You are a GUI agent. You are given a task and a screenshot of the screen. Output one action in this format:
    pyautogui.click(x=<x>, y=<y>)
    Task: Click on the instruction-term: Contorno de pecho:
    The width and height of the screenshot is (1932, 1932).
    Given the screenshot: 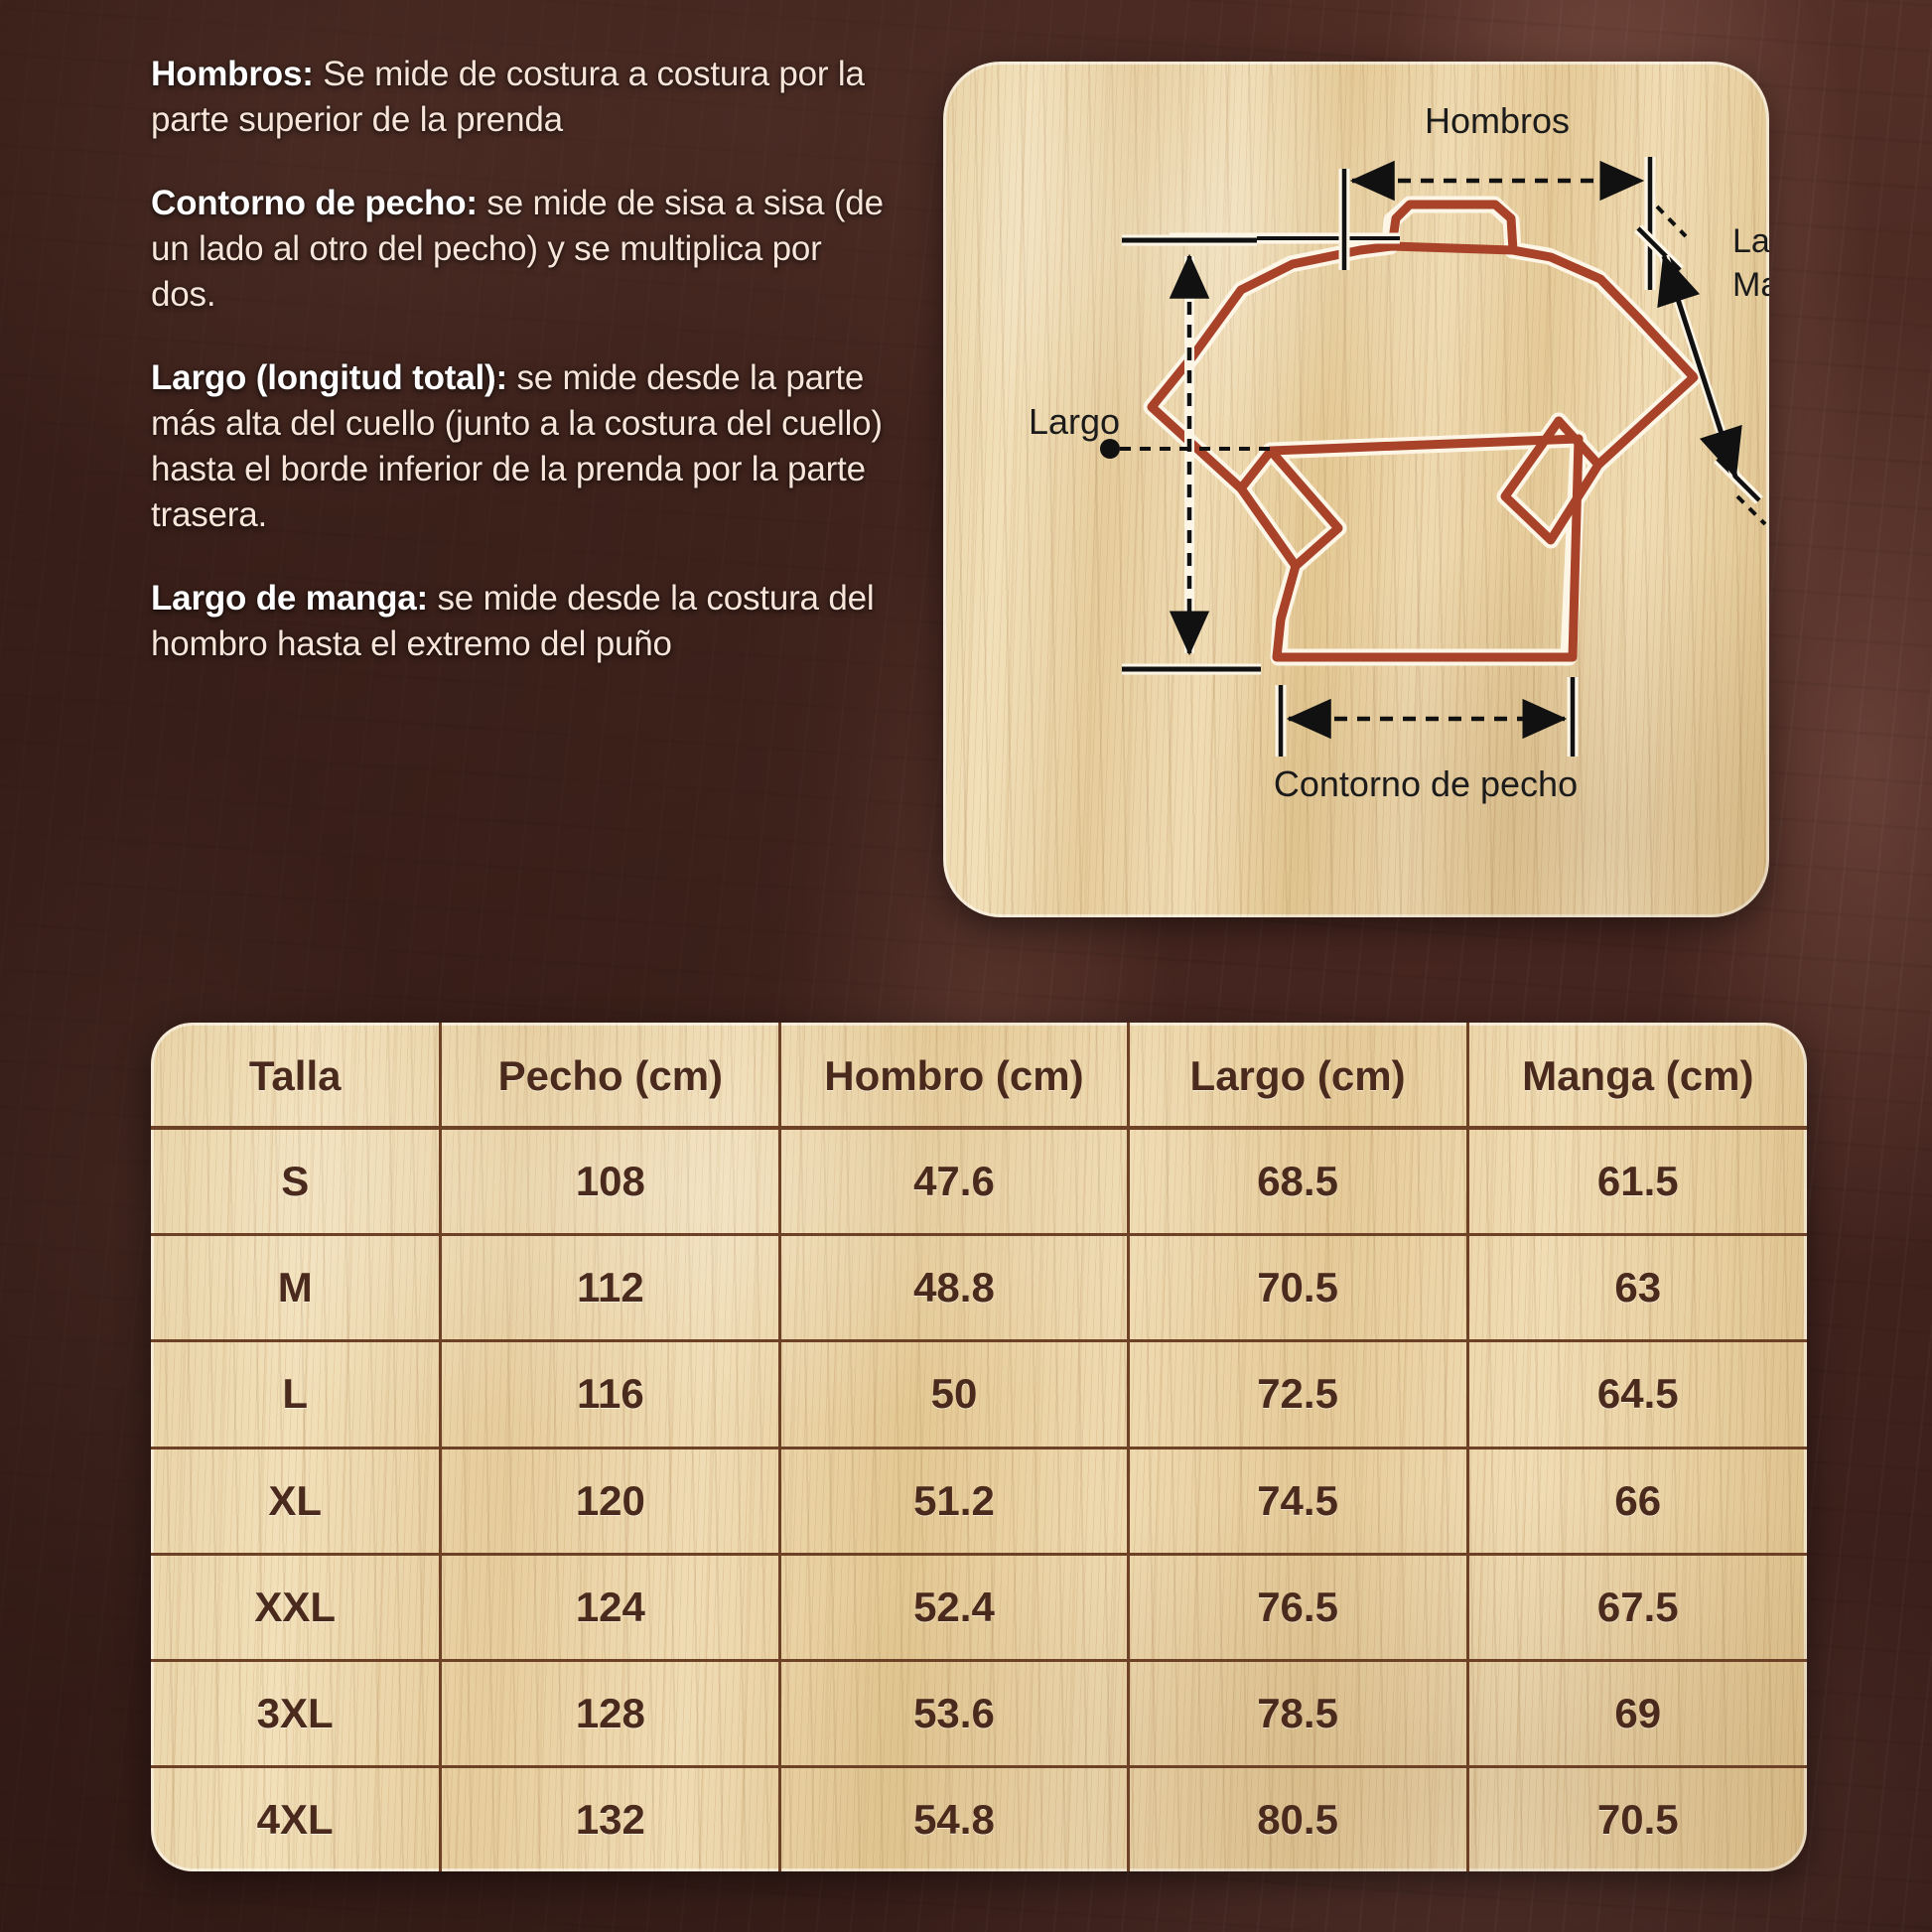 What is the action you would take?
    pyautogui.click(x=314, y=203)
    